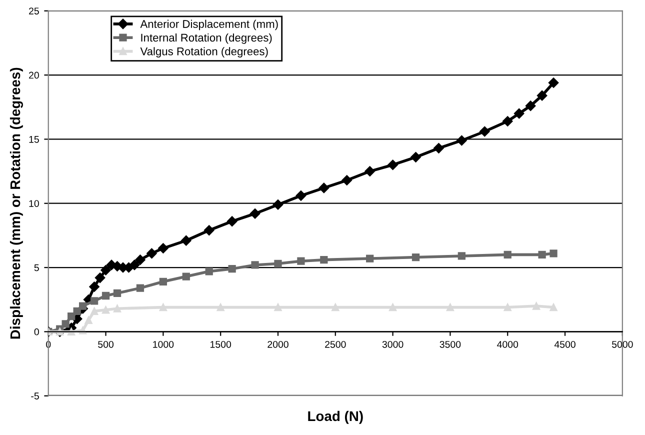  Describe the element at coordinates (507, 344) in the screenshot. I see `x-tick-label: 4000` at that location.